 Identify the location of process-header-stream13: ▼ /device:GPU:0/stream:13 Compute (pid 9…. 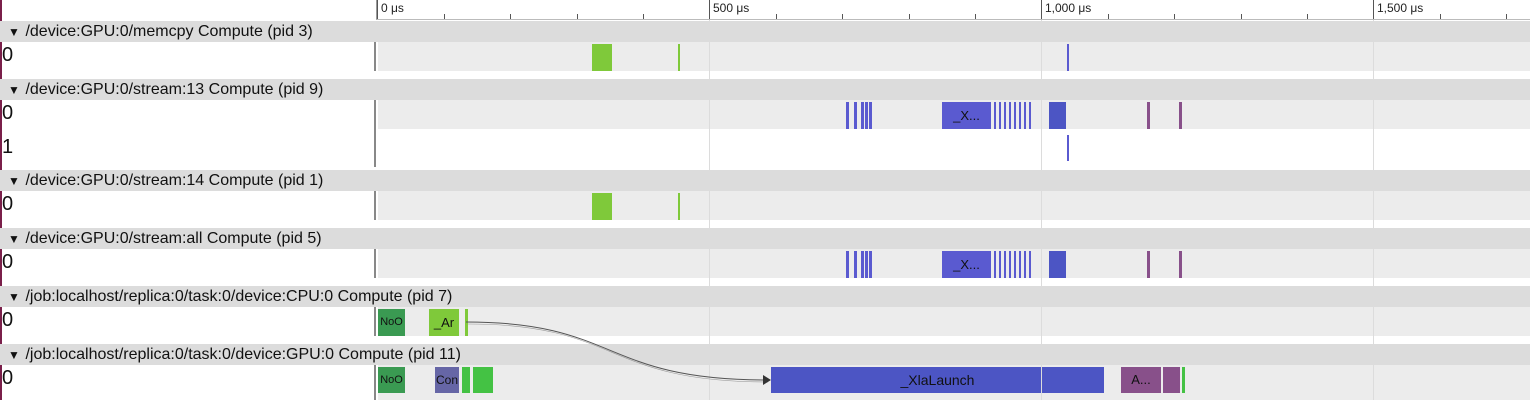
(765, 89).